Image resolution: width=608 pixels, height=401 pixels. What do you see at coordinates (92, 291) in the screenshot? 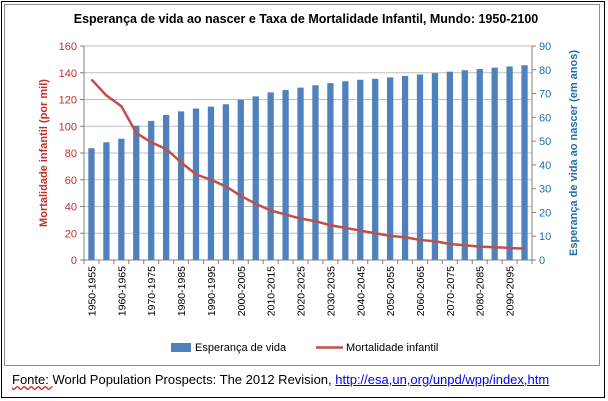
I see `x-tick-label: 1950-1955` at bounding box center [92, 291].